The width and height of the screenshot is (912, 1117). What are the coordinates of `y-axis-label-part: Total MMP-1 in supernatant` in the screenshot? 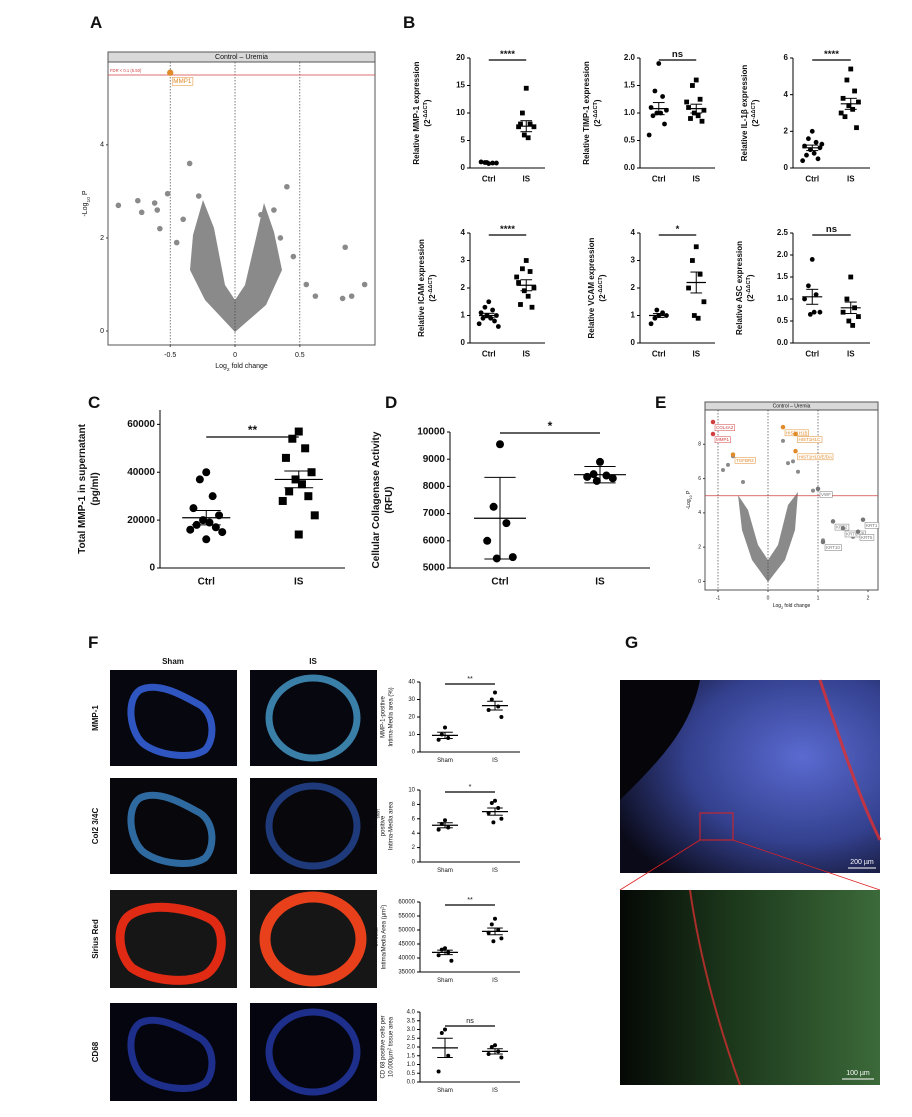 It's located at (82, 488).